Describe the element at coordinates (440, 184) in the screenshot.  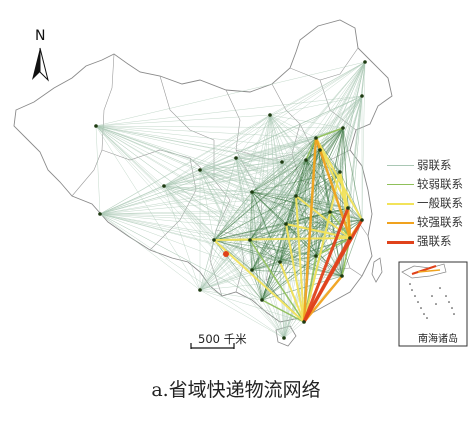
I see `legend-label: 较弱联系` at that location.